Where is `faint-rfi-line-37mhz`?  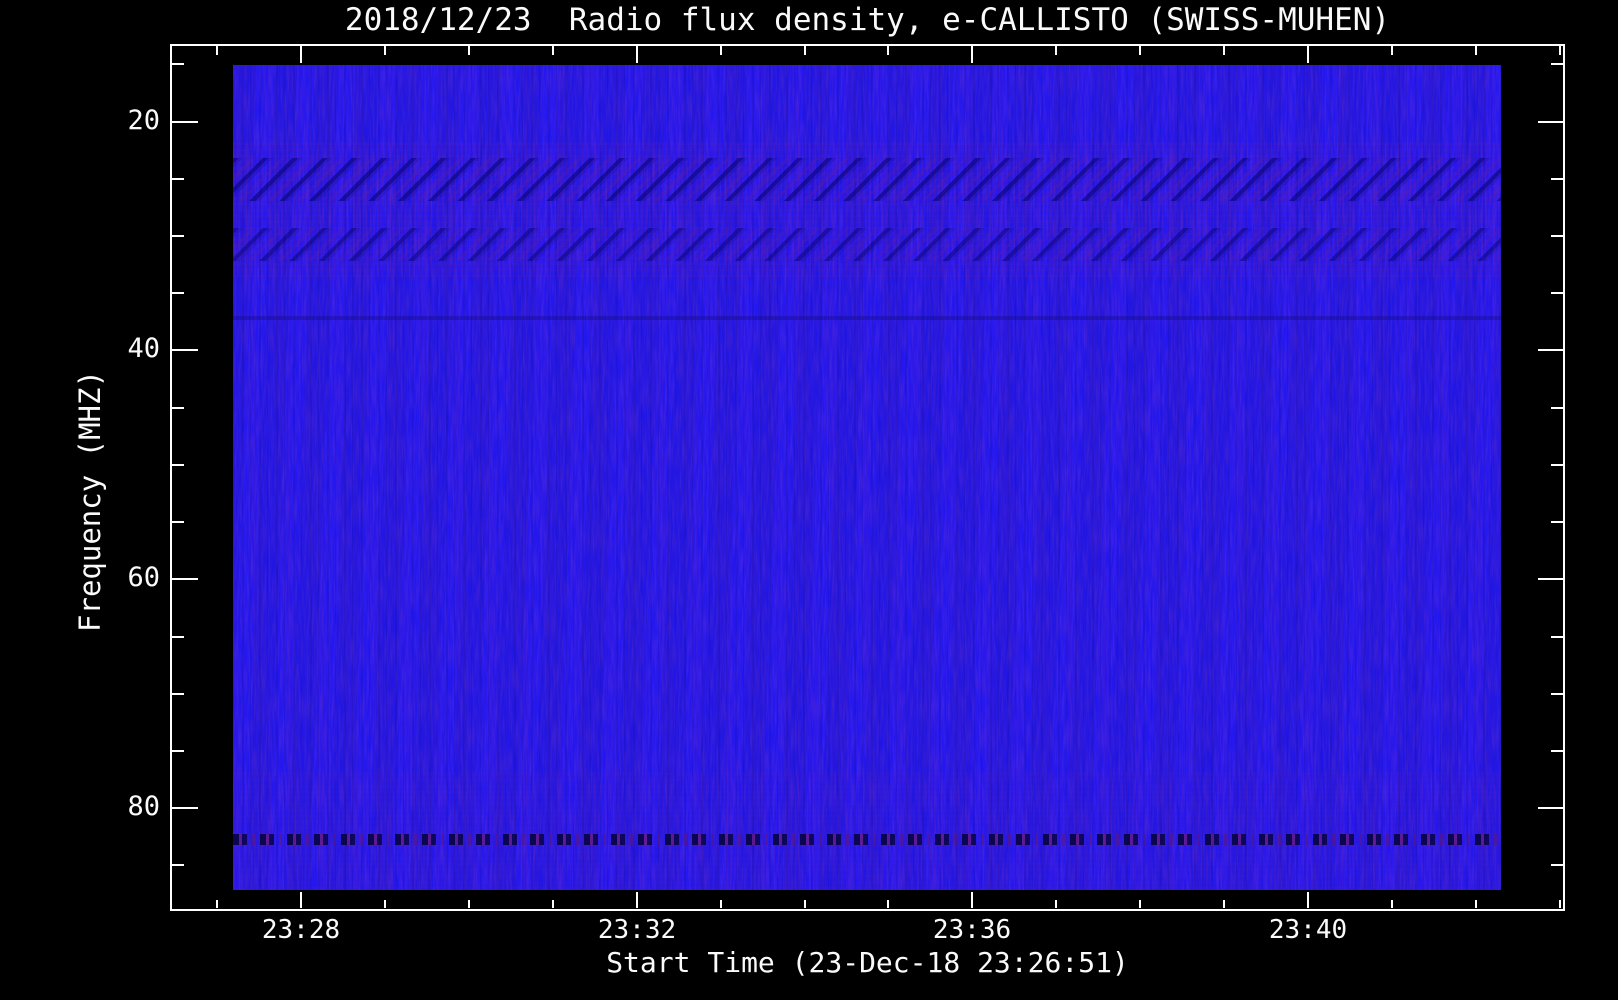 faint-rfi-line-37mhz is located at coordinates (867, 318).